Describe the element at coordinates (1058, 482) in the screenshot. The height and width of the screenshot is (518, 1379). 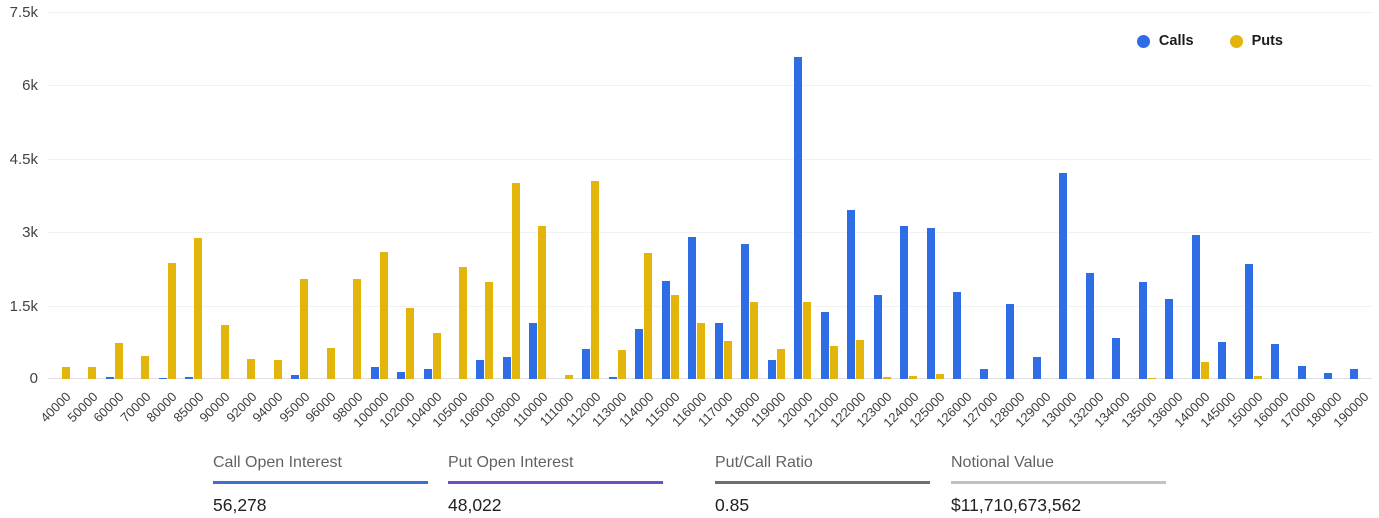
I see `stat-notional-value: Notional Value $11,710,673,562` at that location.